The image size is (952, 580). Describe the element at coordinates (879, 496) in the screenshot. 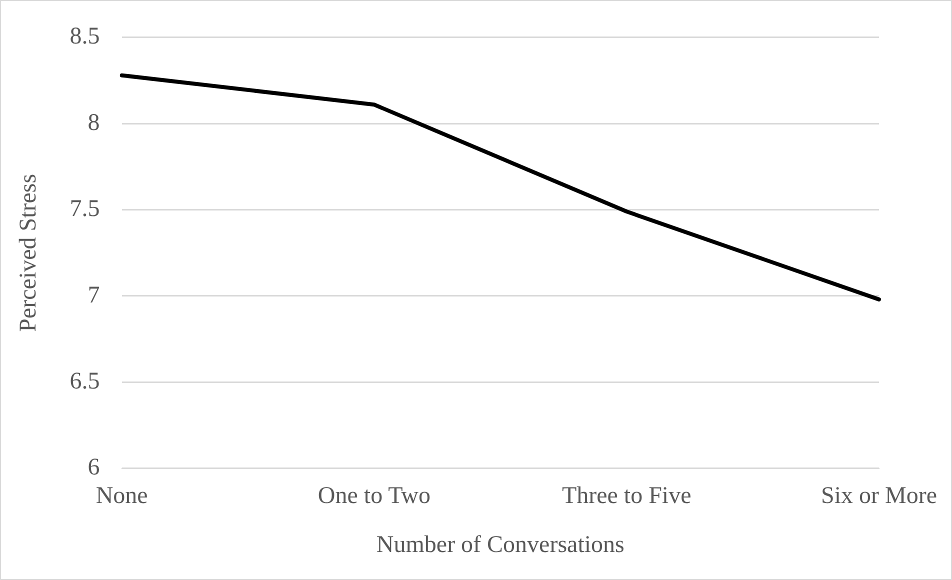

I see `x-tick-label: Six or More` at that location.